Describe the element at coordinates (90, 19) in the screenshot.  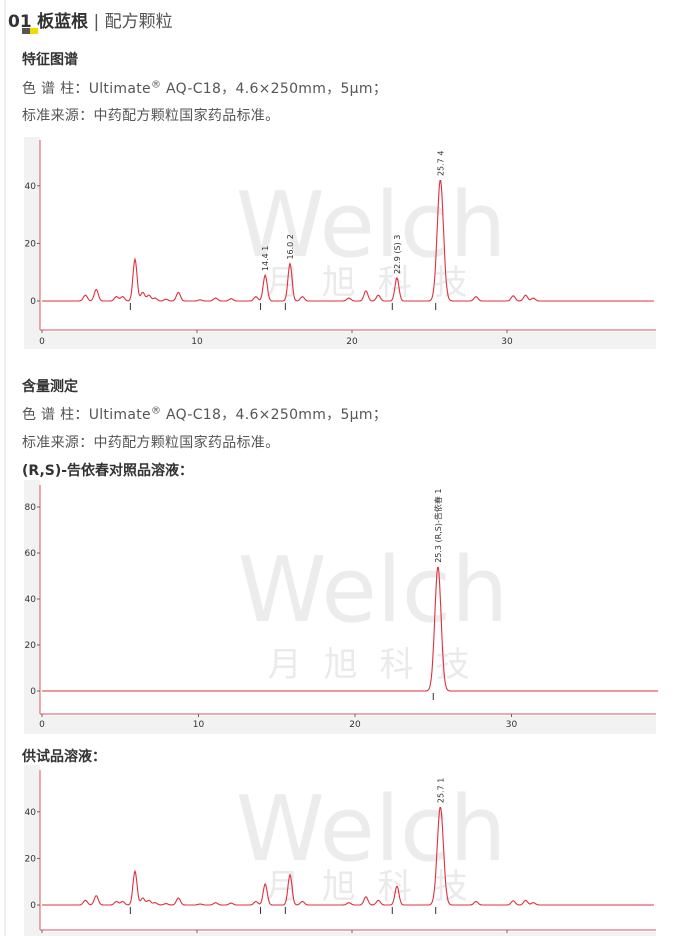
I see `section-title: 01 板蓝根 | 配方颗粒` at that location.